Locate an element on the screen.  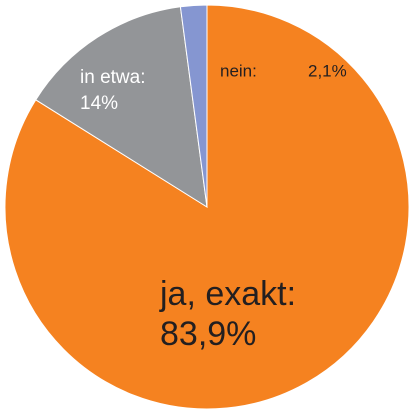
pie-slice is located at coordinates (193, 106).